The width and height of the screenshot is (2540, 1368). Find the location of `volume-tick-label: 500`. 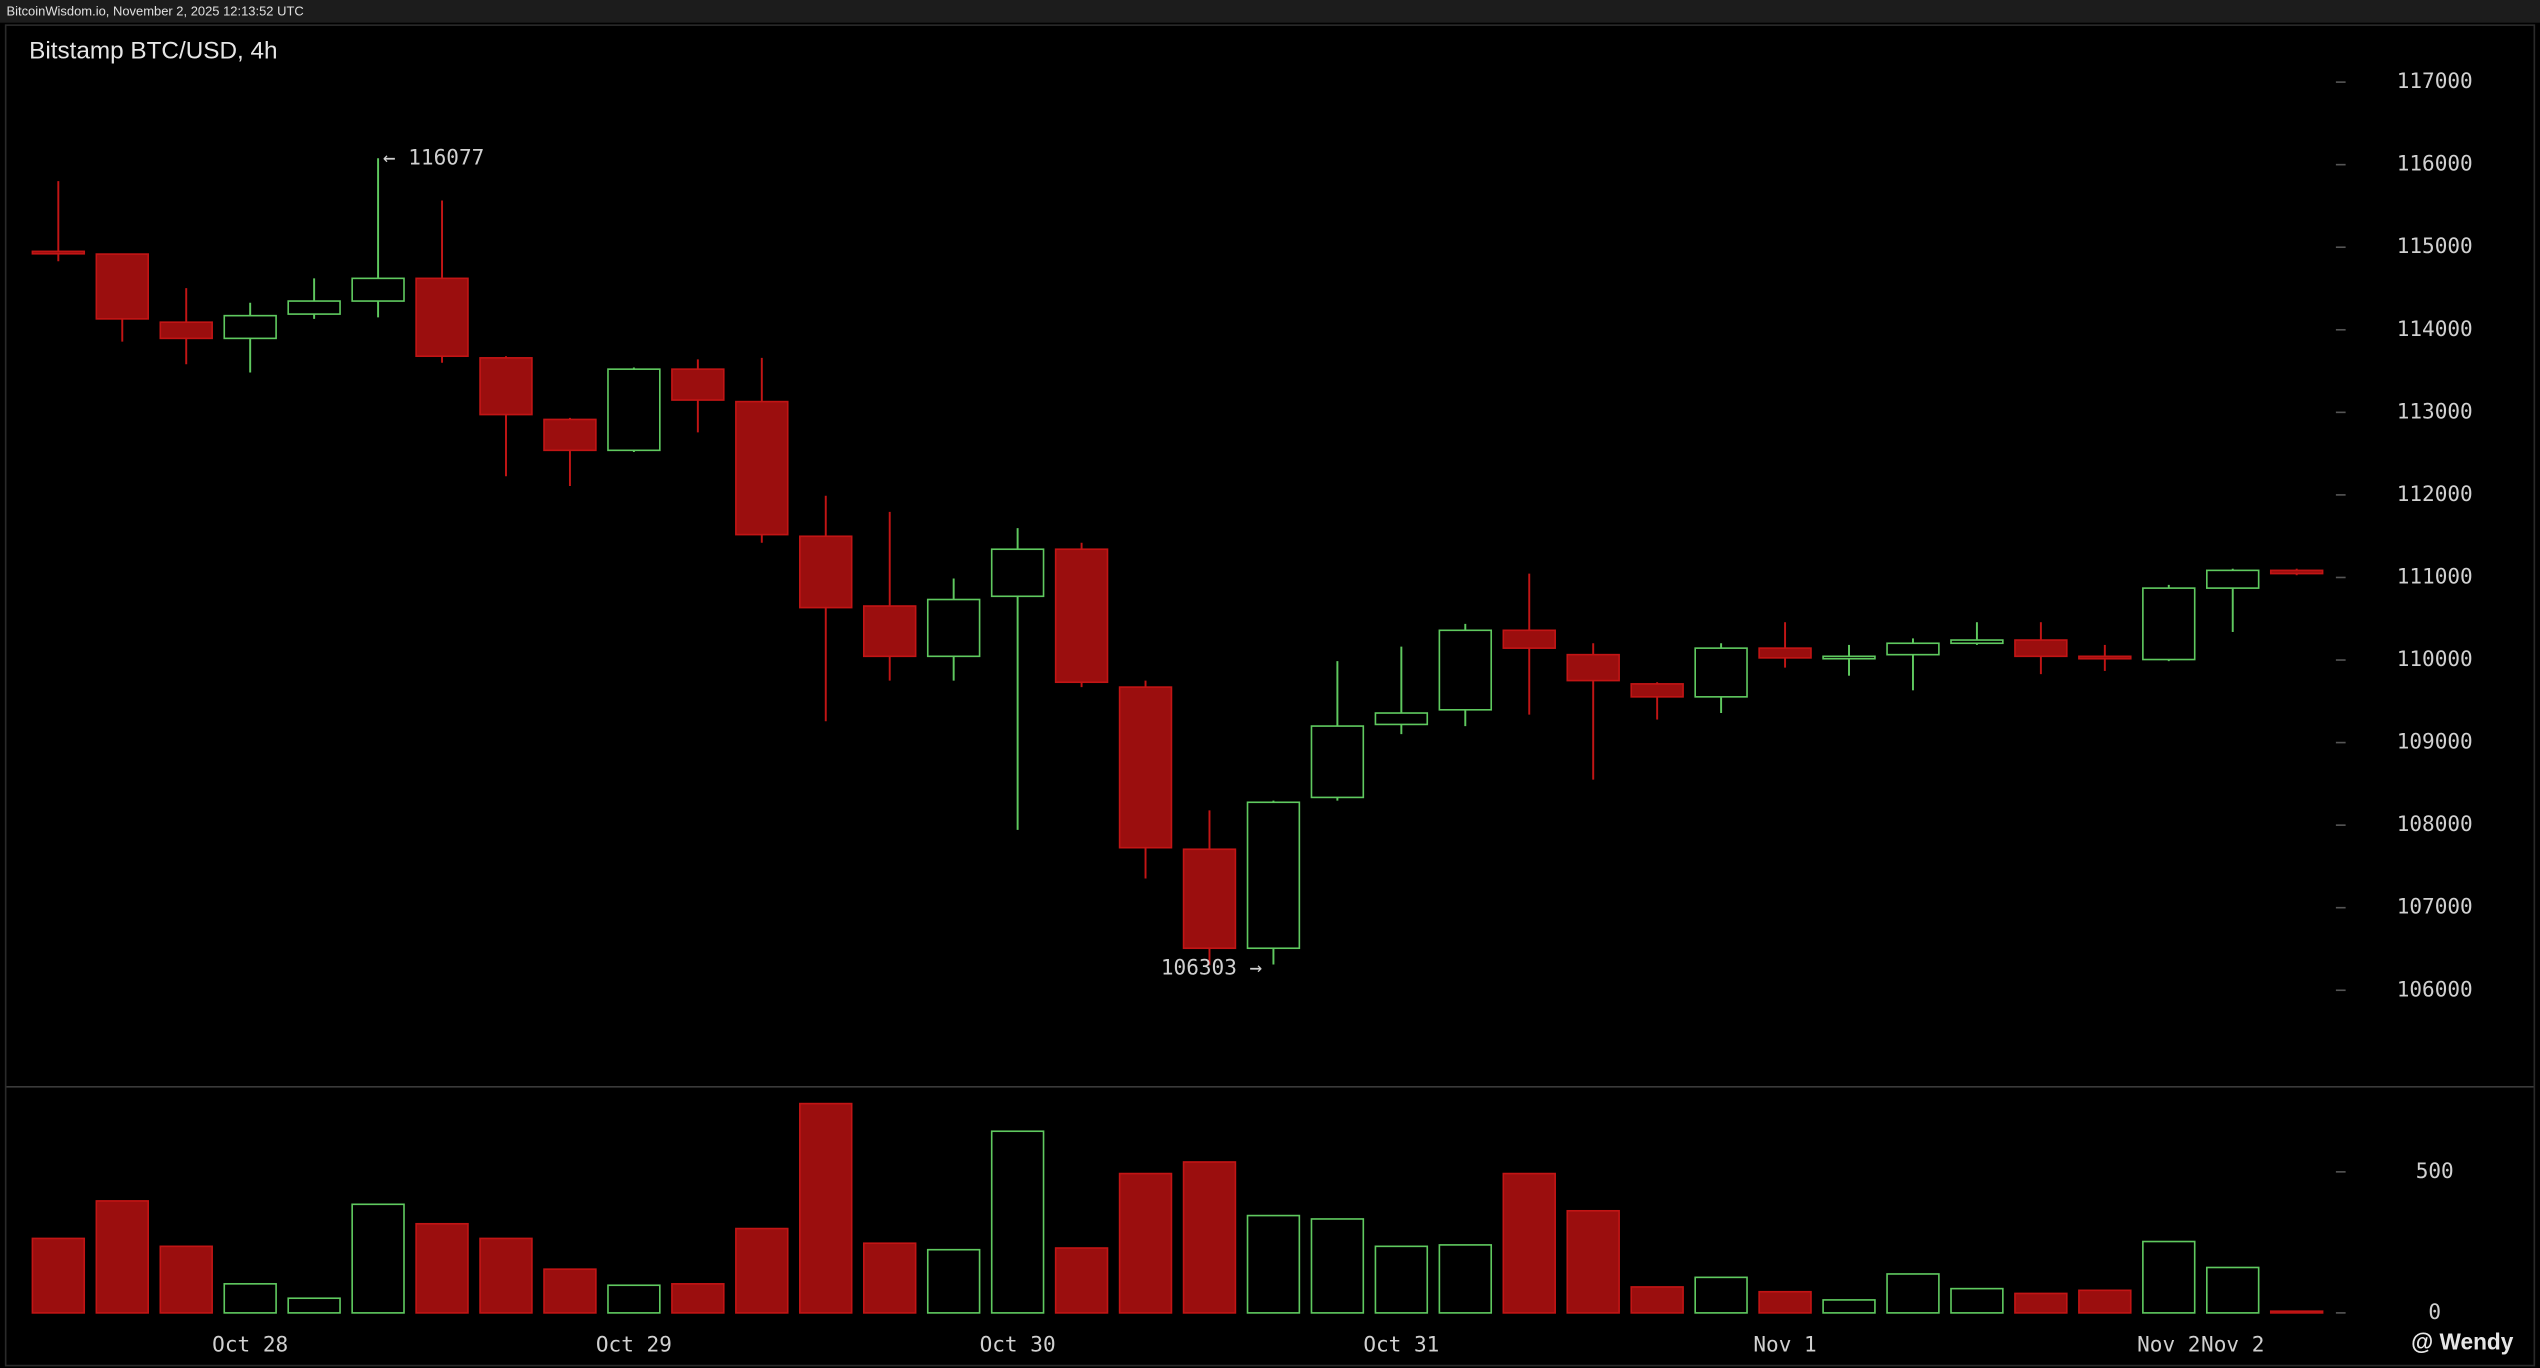

volume-tick-label: 500 is located at coordinates (2435, 1170).